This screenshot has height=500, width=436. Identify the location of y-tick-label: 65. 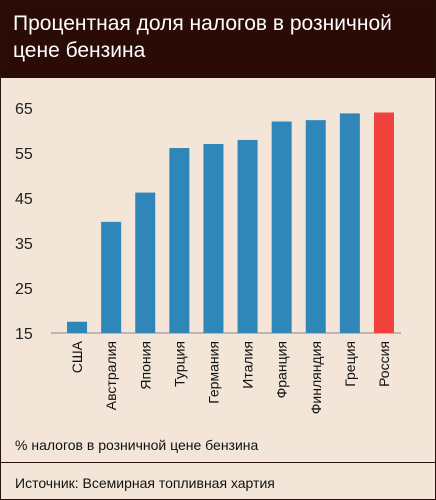
(24, 109).